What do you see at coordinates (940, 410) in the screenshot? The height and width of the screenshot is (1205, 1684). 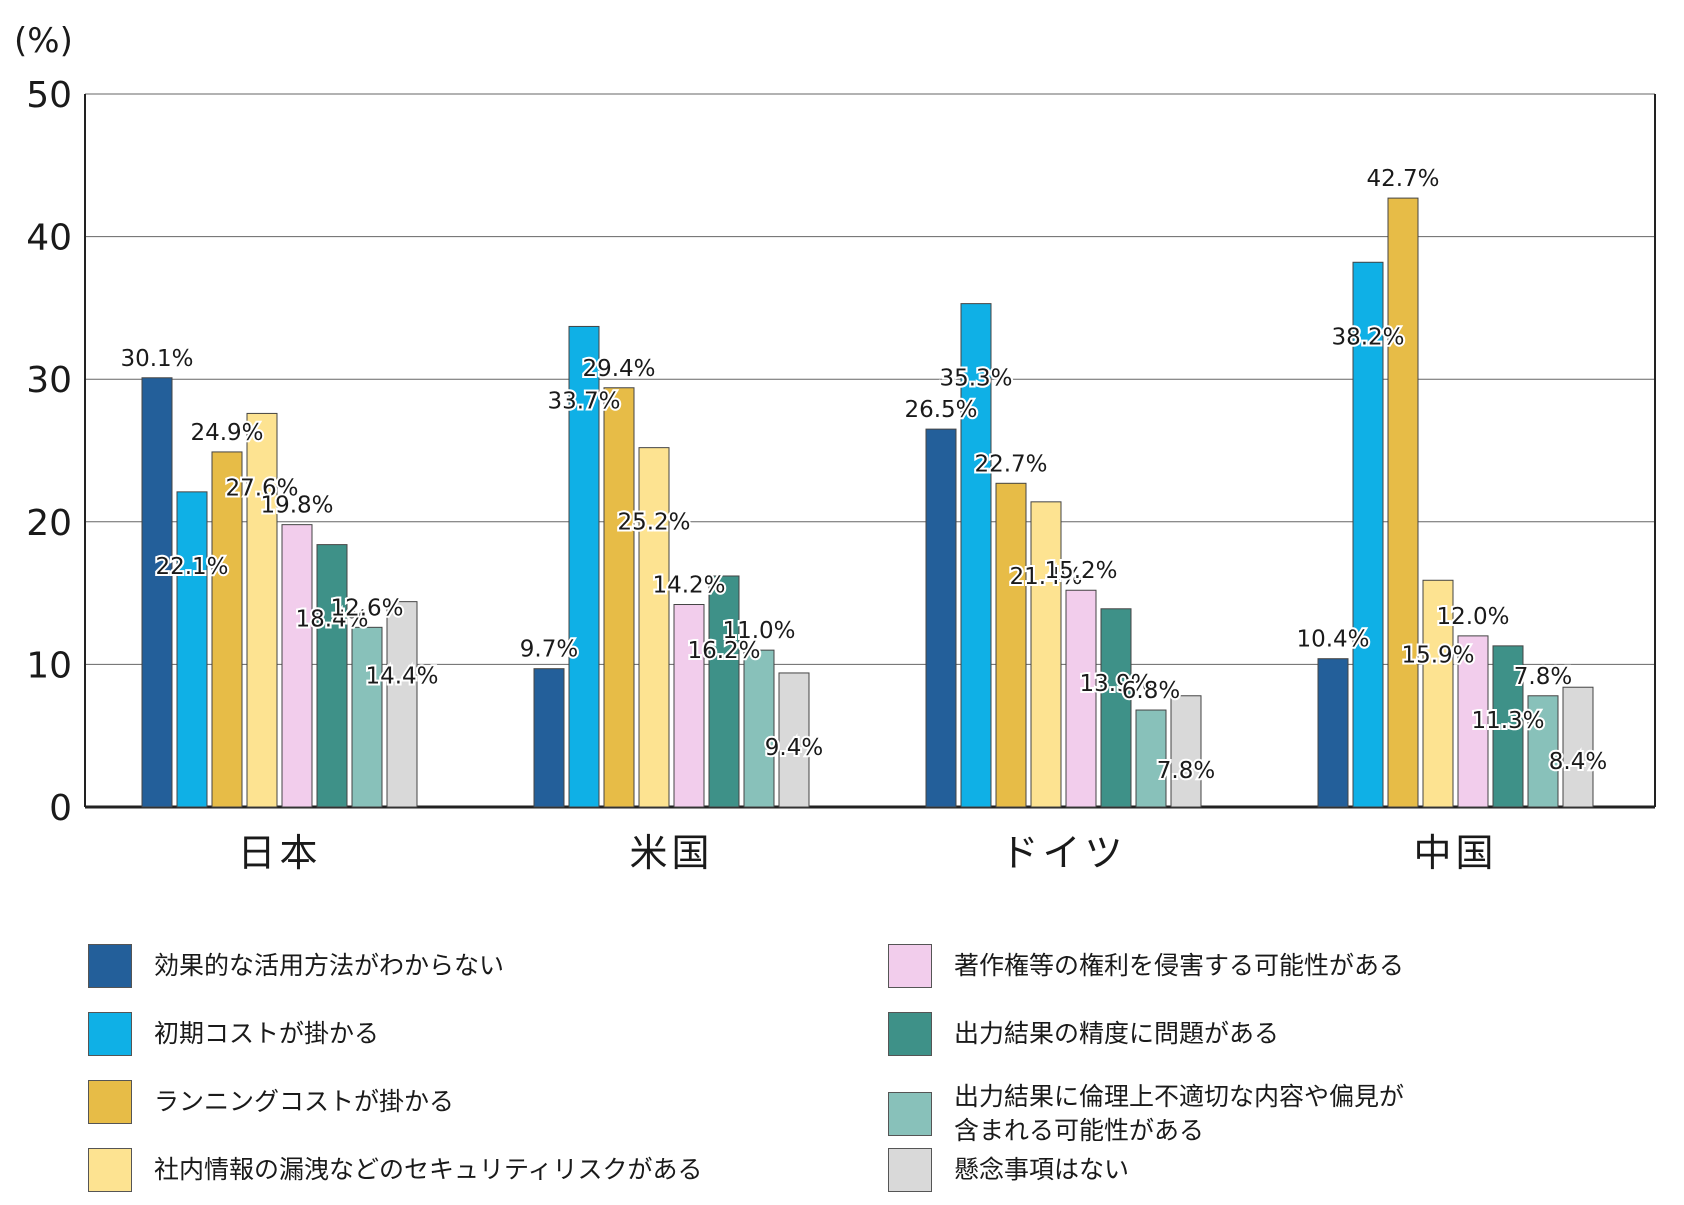 I see `data-label: 26.5%` at bounding box center [940, 410].